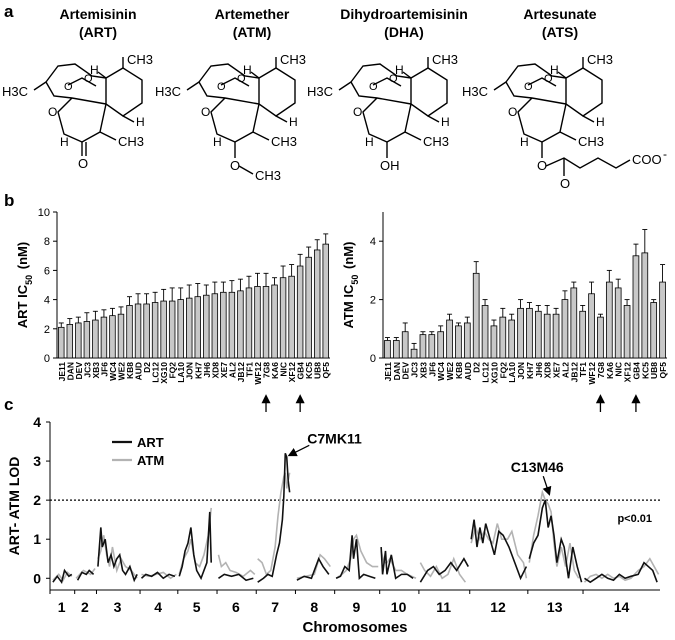 The width and height of the screenshot is (675, 640). What do you see at coordinates (113, 371) in the screenshot?
I see `x-tick-label: WC4` at bounding box center [113, 371].